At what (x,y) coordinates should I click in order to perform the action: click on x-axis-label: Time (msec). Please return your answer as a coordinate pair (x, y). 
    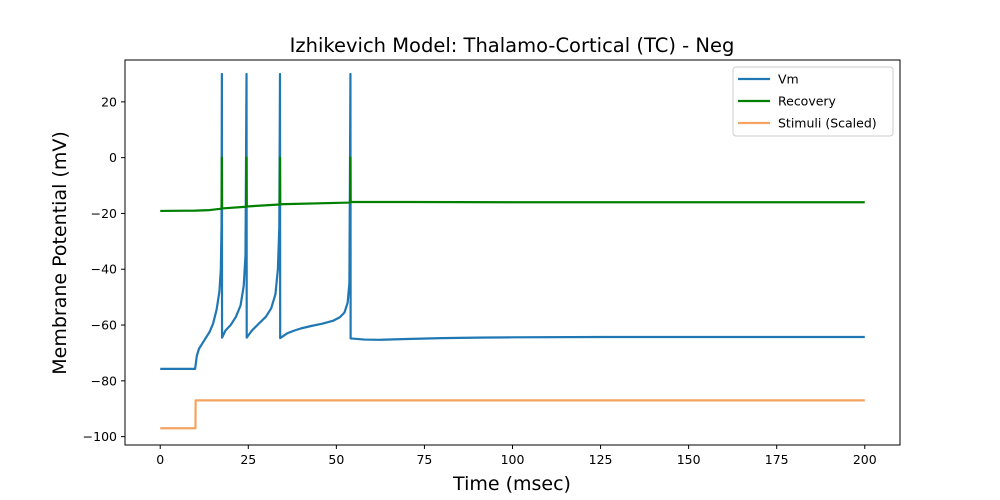
    Looking at the image, I should click on (511, 484).